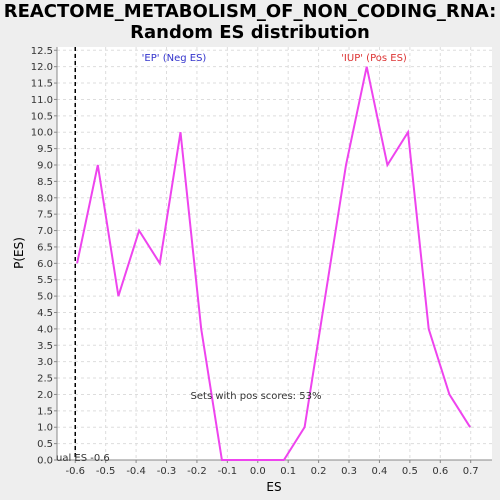 The image size is (500, 500). Describe the element at coordinates (45, 444) in the screenshot. I see `y-tick-label: 0.5` at that location.